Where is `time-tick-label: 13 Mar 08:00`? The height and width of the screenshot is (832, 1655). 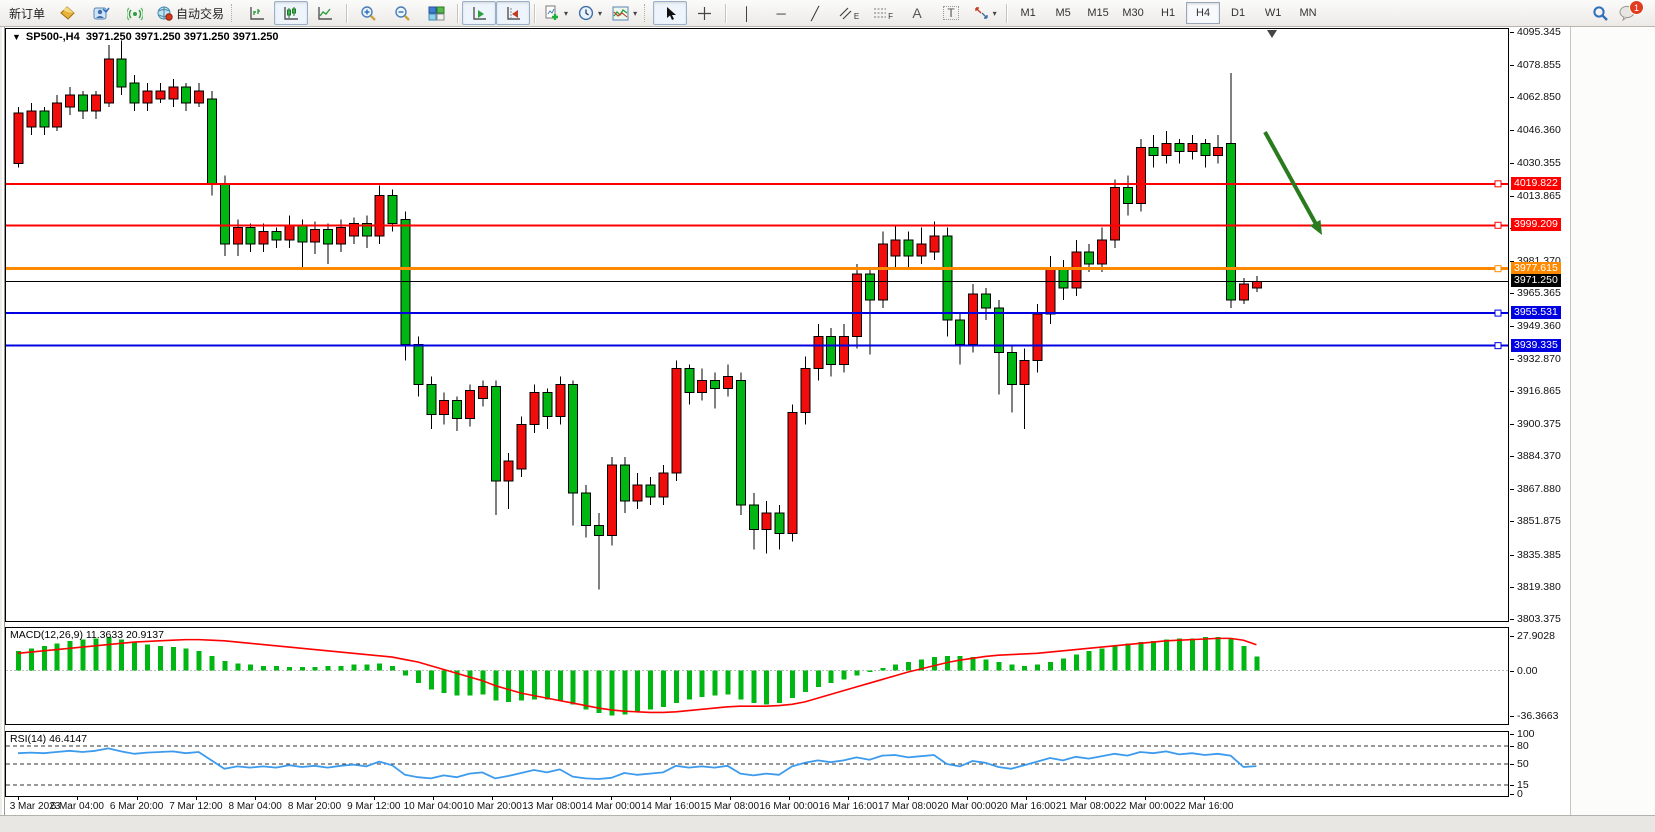
time-tick-label: 13 Mar 08:00 is located at coordinates (552, 806).